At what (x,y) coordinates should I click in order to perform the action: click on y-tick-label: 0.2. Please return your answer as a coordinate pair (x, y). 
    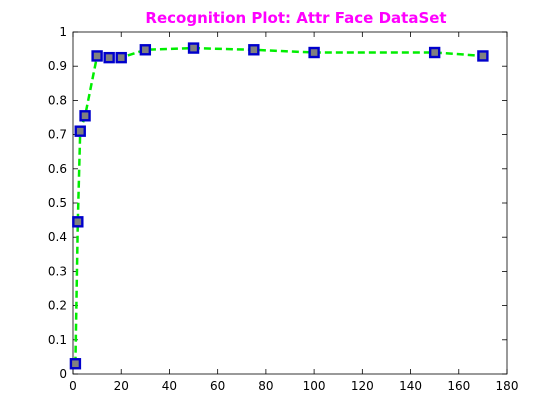
    Looking at the image, I should click on (57, 306).